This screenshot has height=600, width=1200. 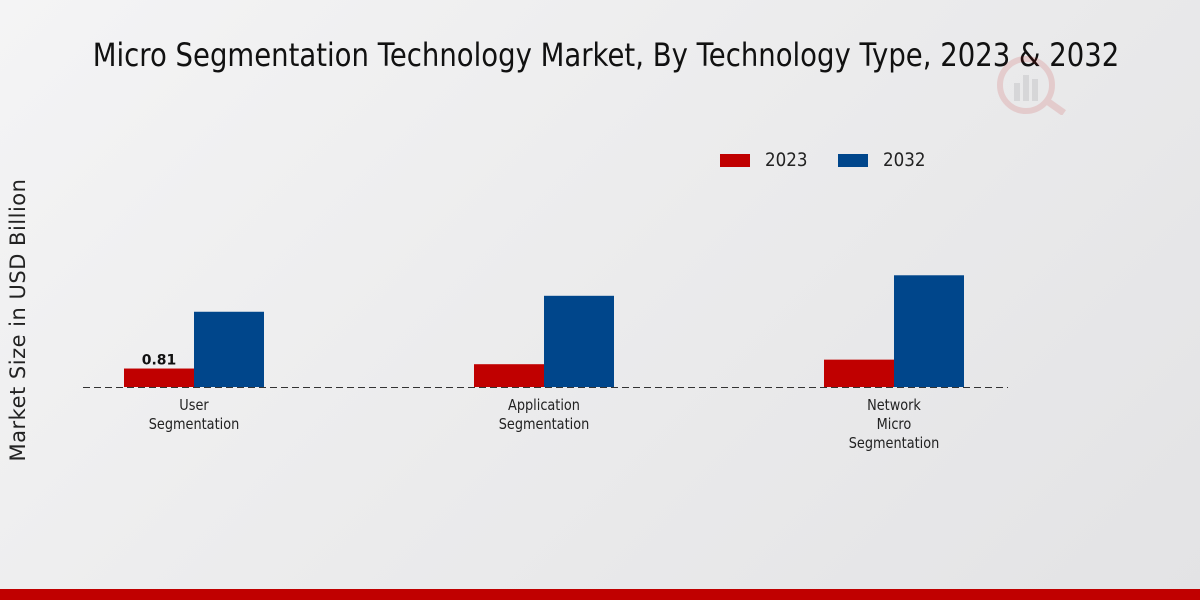 What do you see at coordinates (735, 160) in the screenshot?
I see `legend-swatch-2023` at bounding box center [735, 160].